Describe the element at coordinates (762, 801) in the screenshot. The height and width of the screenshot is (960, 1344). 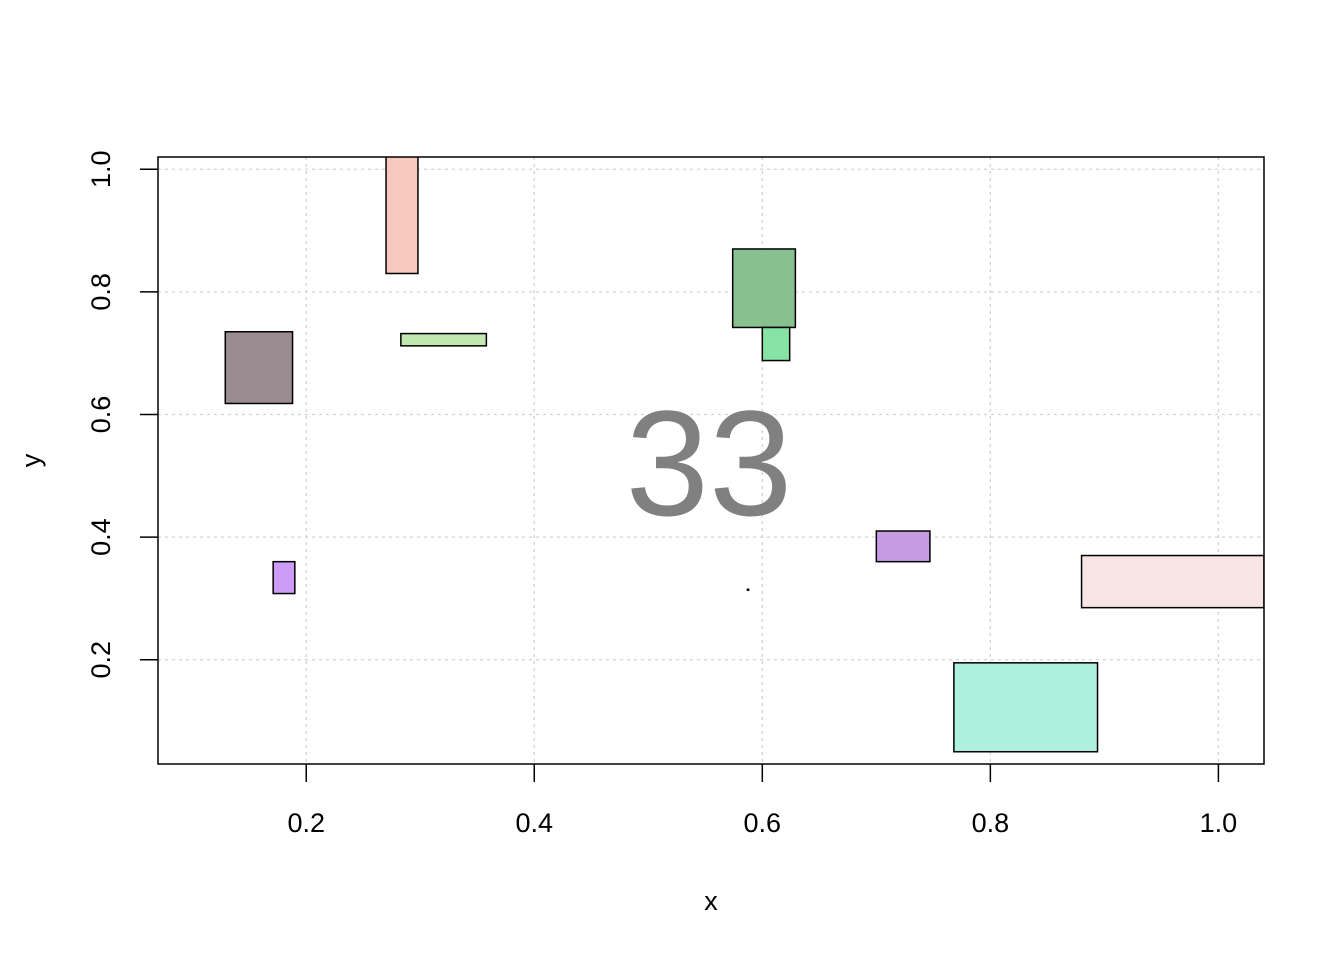
I see `x-axis: 0.2 0.4 0.6 0.8 1.0` at that location.